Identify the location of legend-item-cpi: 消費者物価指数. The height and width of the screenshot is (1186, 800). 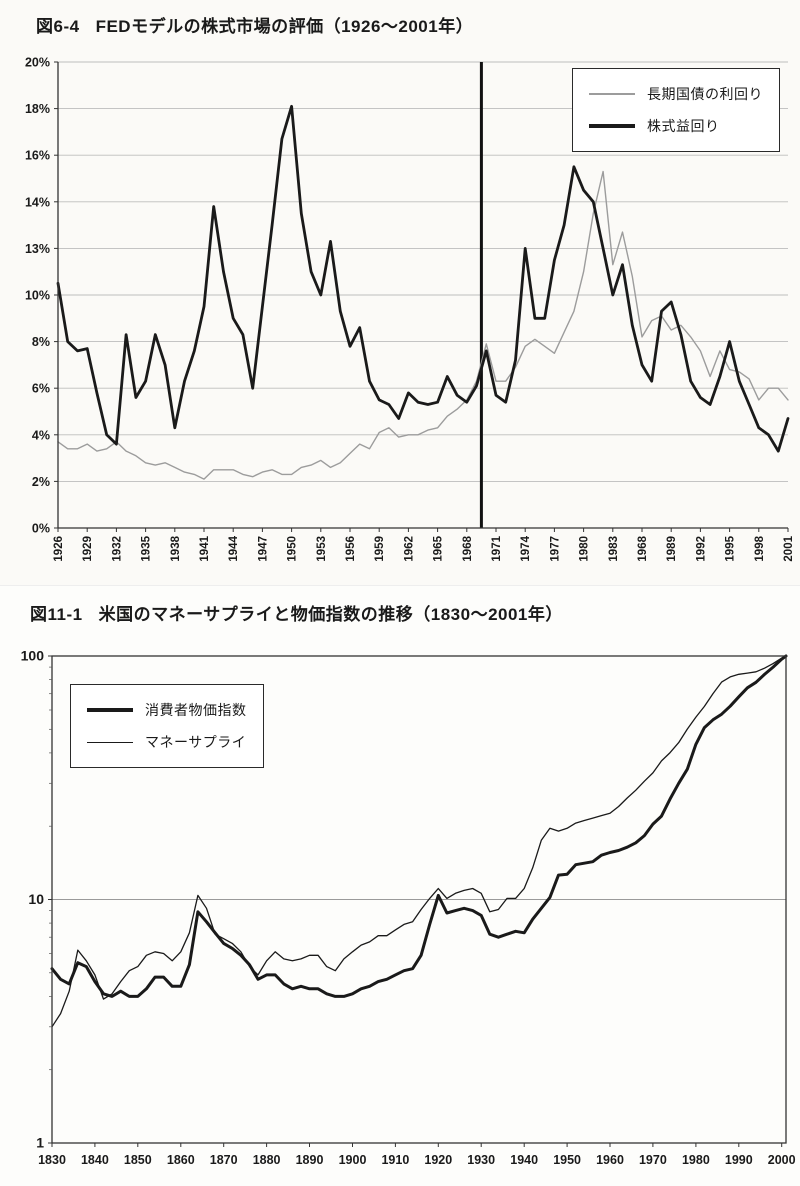
(167, 710).